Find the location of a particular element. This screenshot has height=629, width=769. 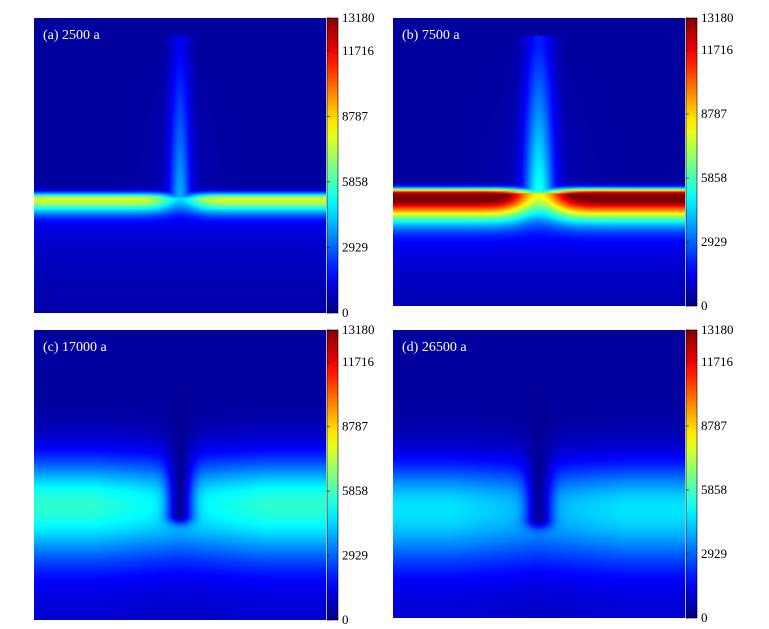

panel-label: (c) 17000 a is located at coordinates (75, 347).